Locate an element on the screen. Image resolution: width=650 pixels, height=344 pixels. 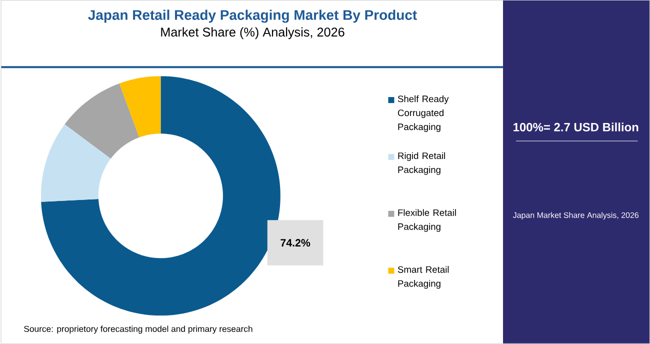
chart-title: Japan Retail Ready Packaging Market By Product is located at coordinates (252, 16).